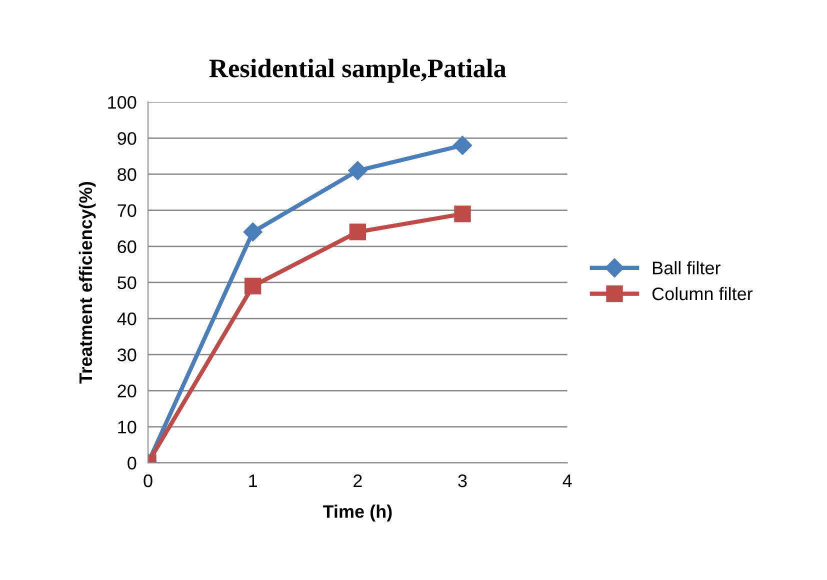  I want to click on y-tick-label: 60, so click(127, 247).